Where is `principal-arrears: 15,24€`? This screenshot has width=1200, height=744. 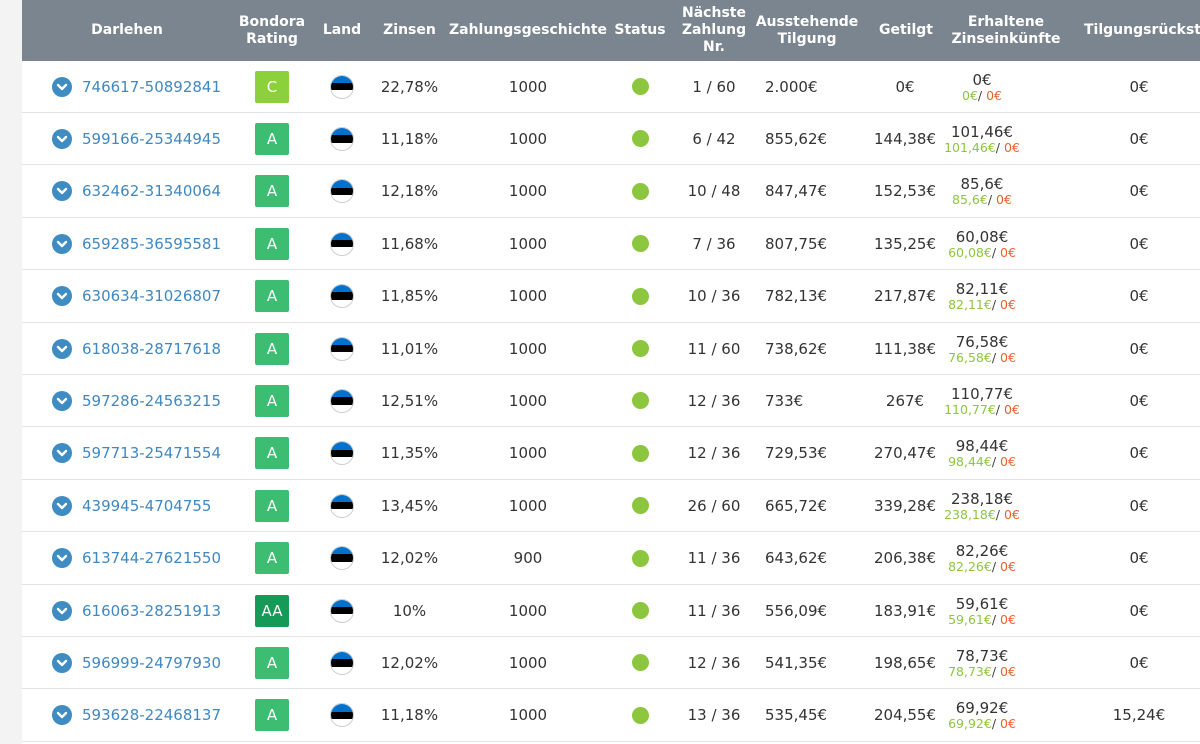
principal-arrears: 15,24€ is located at coordinates (1139, 715).